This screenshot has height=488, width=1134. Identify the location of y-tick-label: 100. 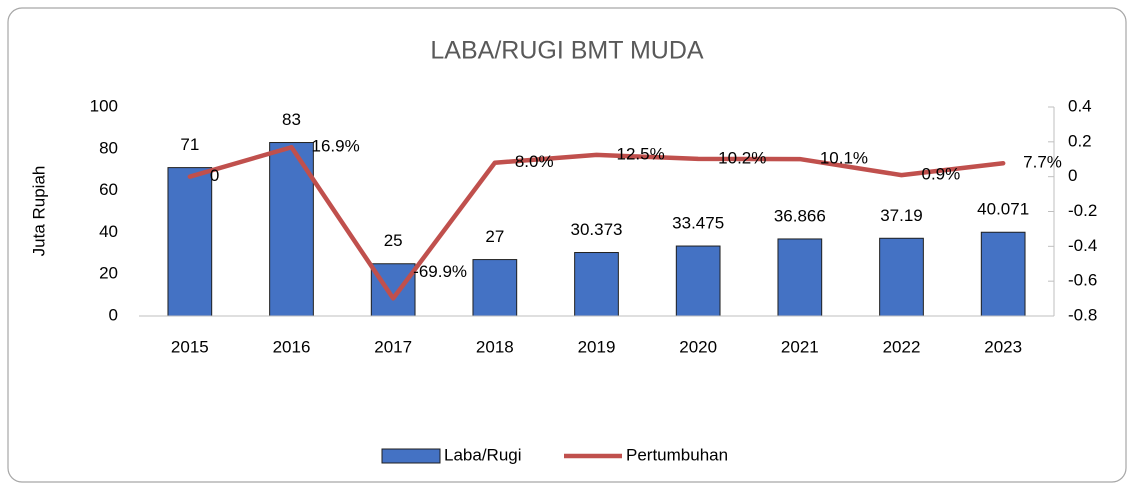
(104, 105).